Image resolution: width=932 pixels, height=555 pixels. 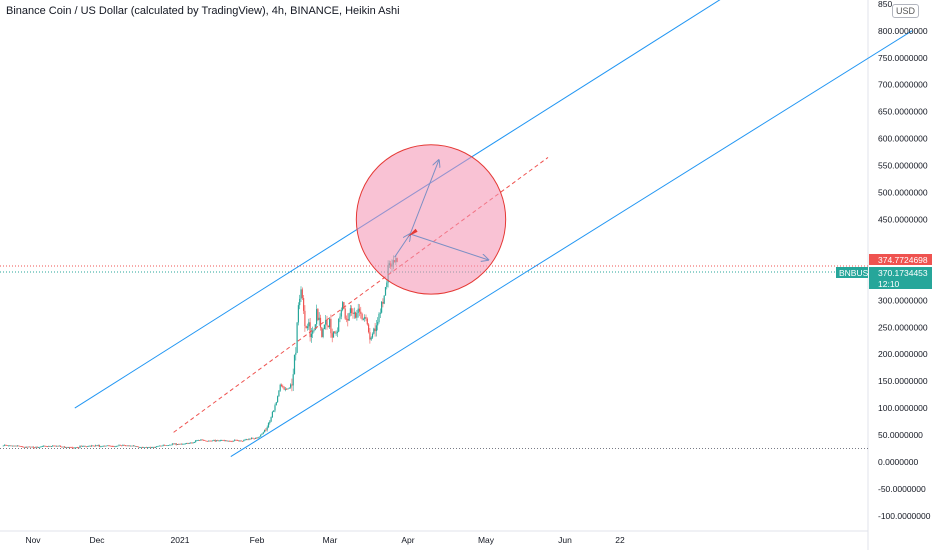 I want to click on x-tick-label: Apr, so click(x=407, y=540).